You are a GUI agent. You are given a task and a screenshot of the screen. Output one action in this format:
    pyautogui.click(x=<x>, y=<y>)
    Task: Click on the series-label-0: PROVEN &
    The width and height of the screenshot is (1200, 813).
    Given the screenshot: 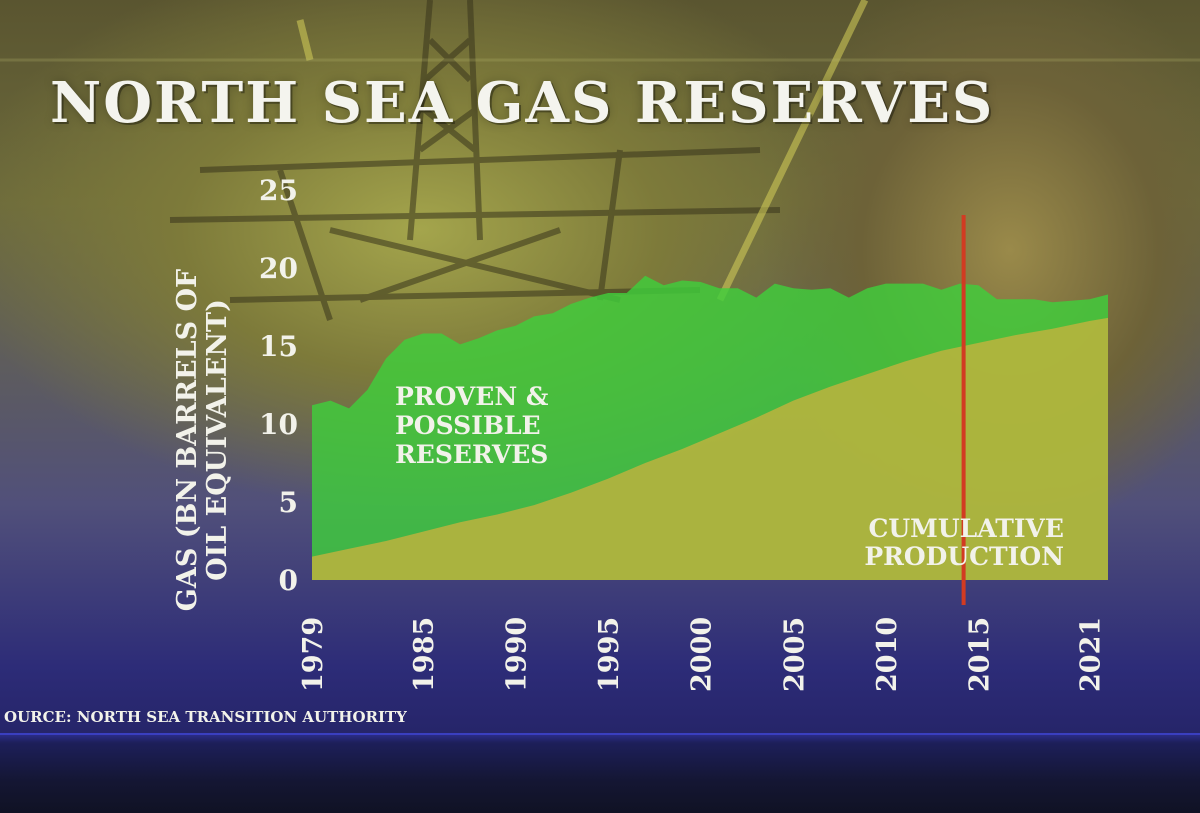 What is the action you would take?
    pyautogui.click(x=472, y=396)
    